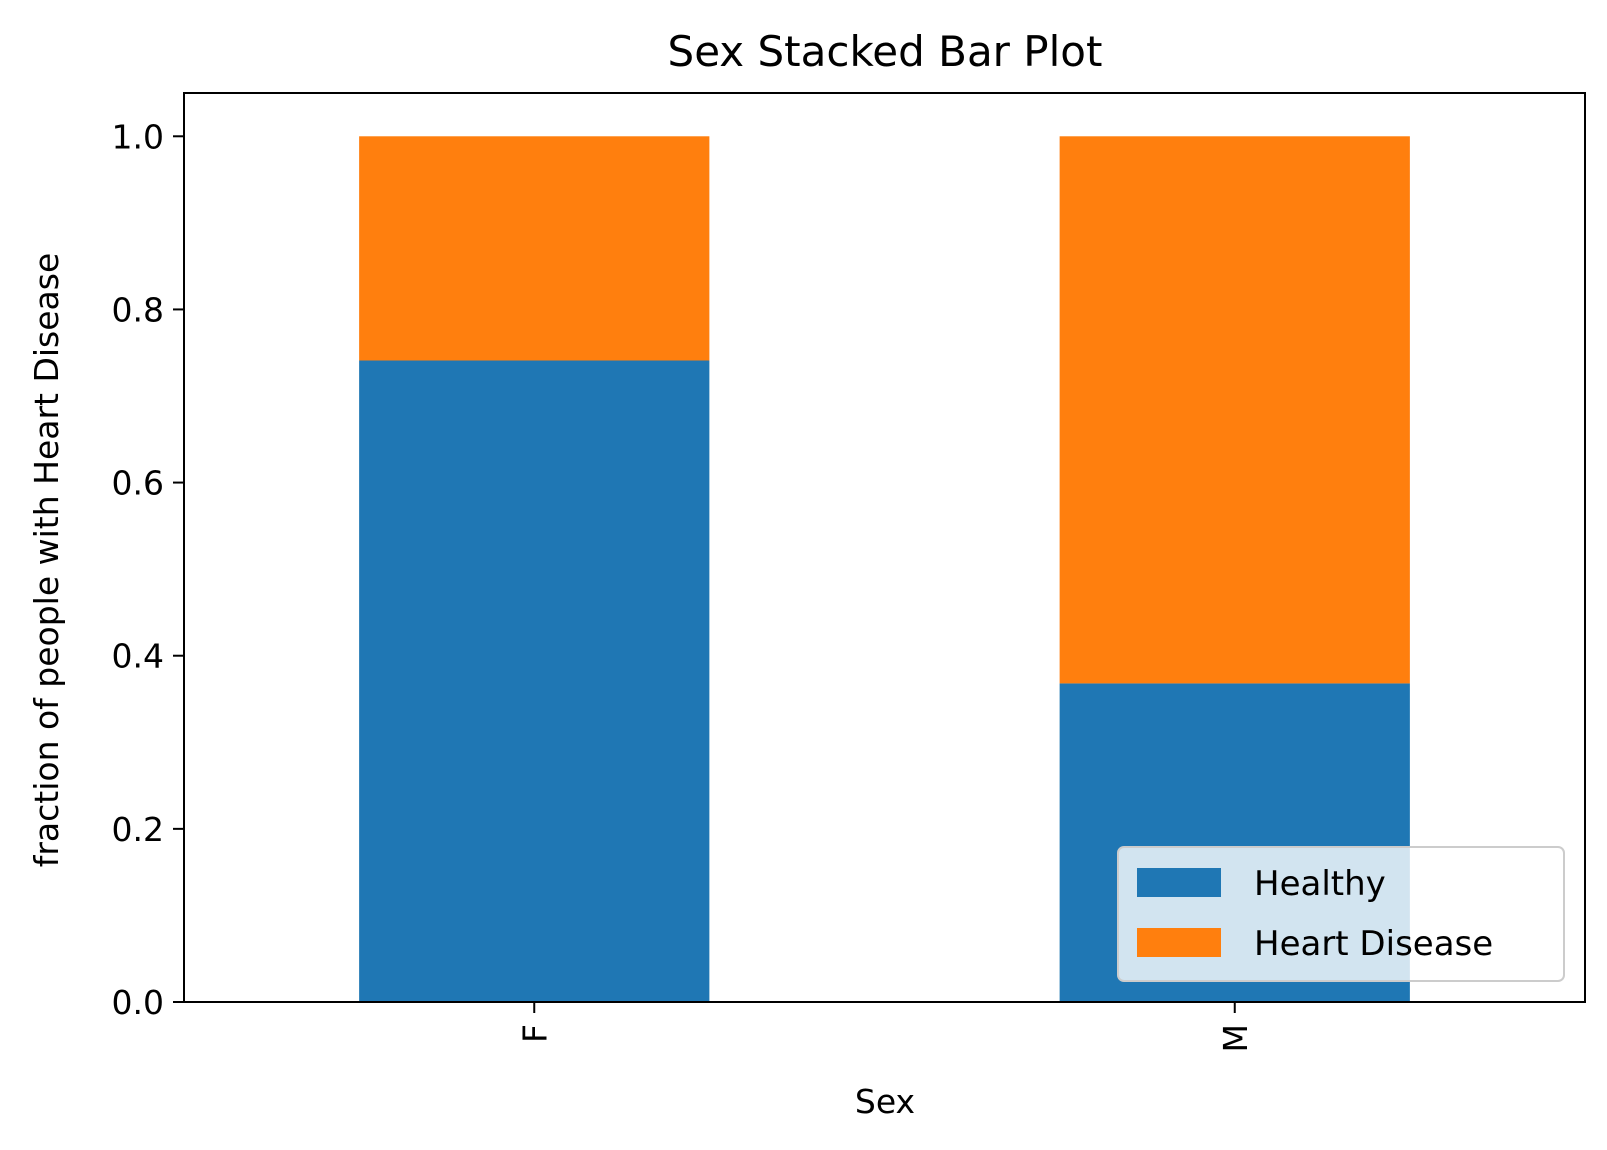 The image size is (1607, 1150). I want to click on x-axis-label: Sex, so click(885, 1101).